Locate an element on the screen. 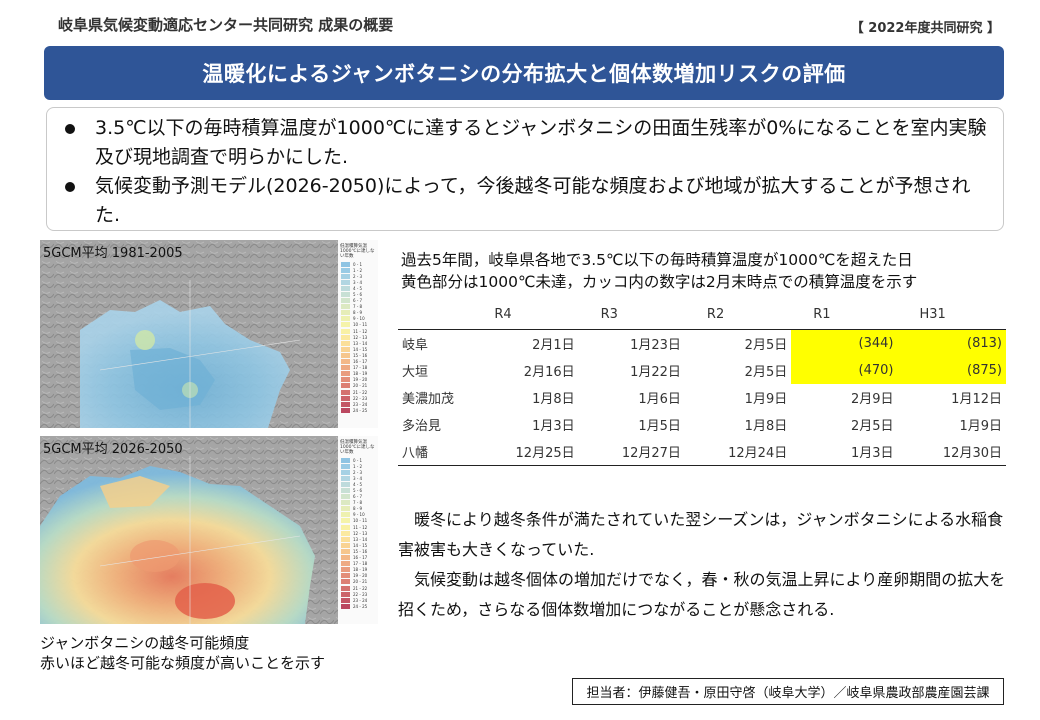  banner-title: 温暖化によるジャンボタニシの分布拡大と個体数増加リスクの評価 is located at coordinates (524, 74).